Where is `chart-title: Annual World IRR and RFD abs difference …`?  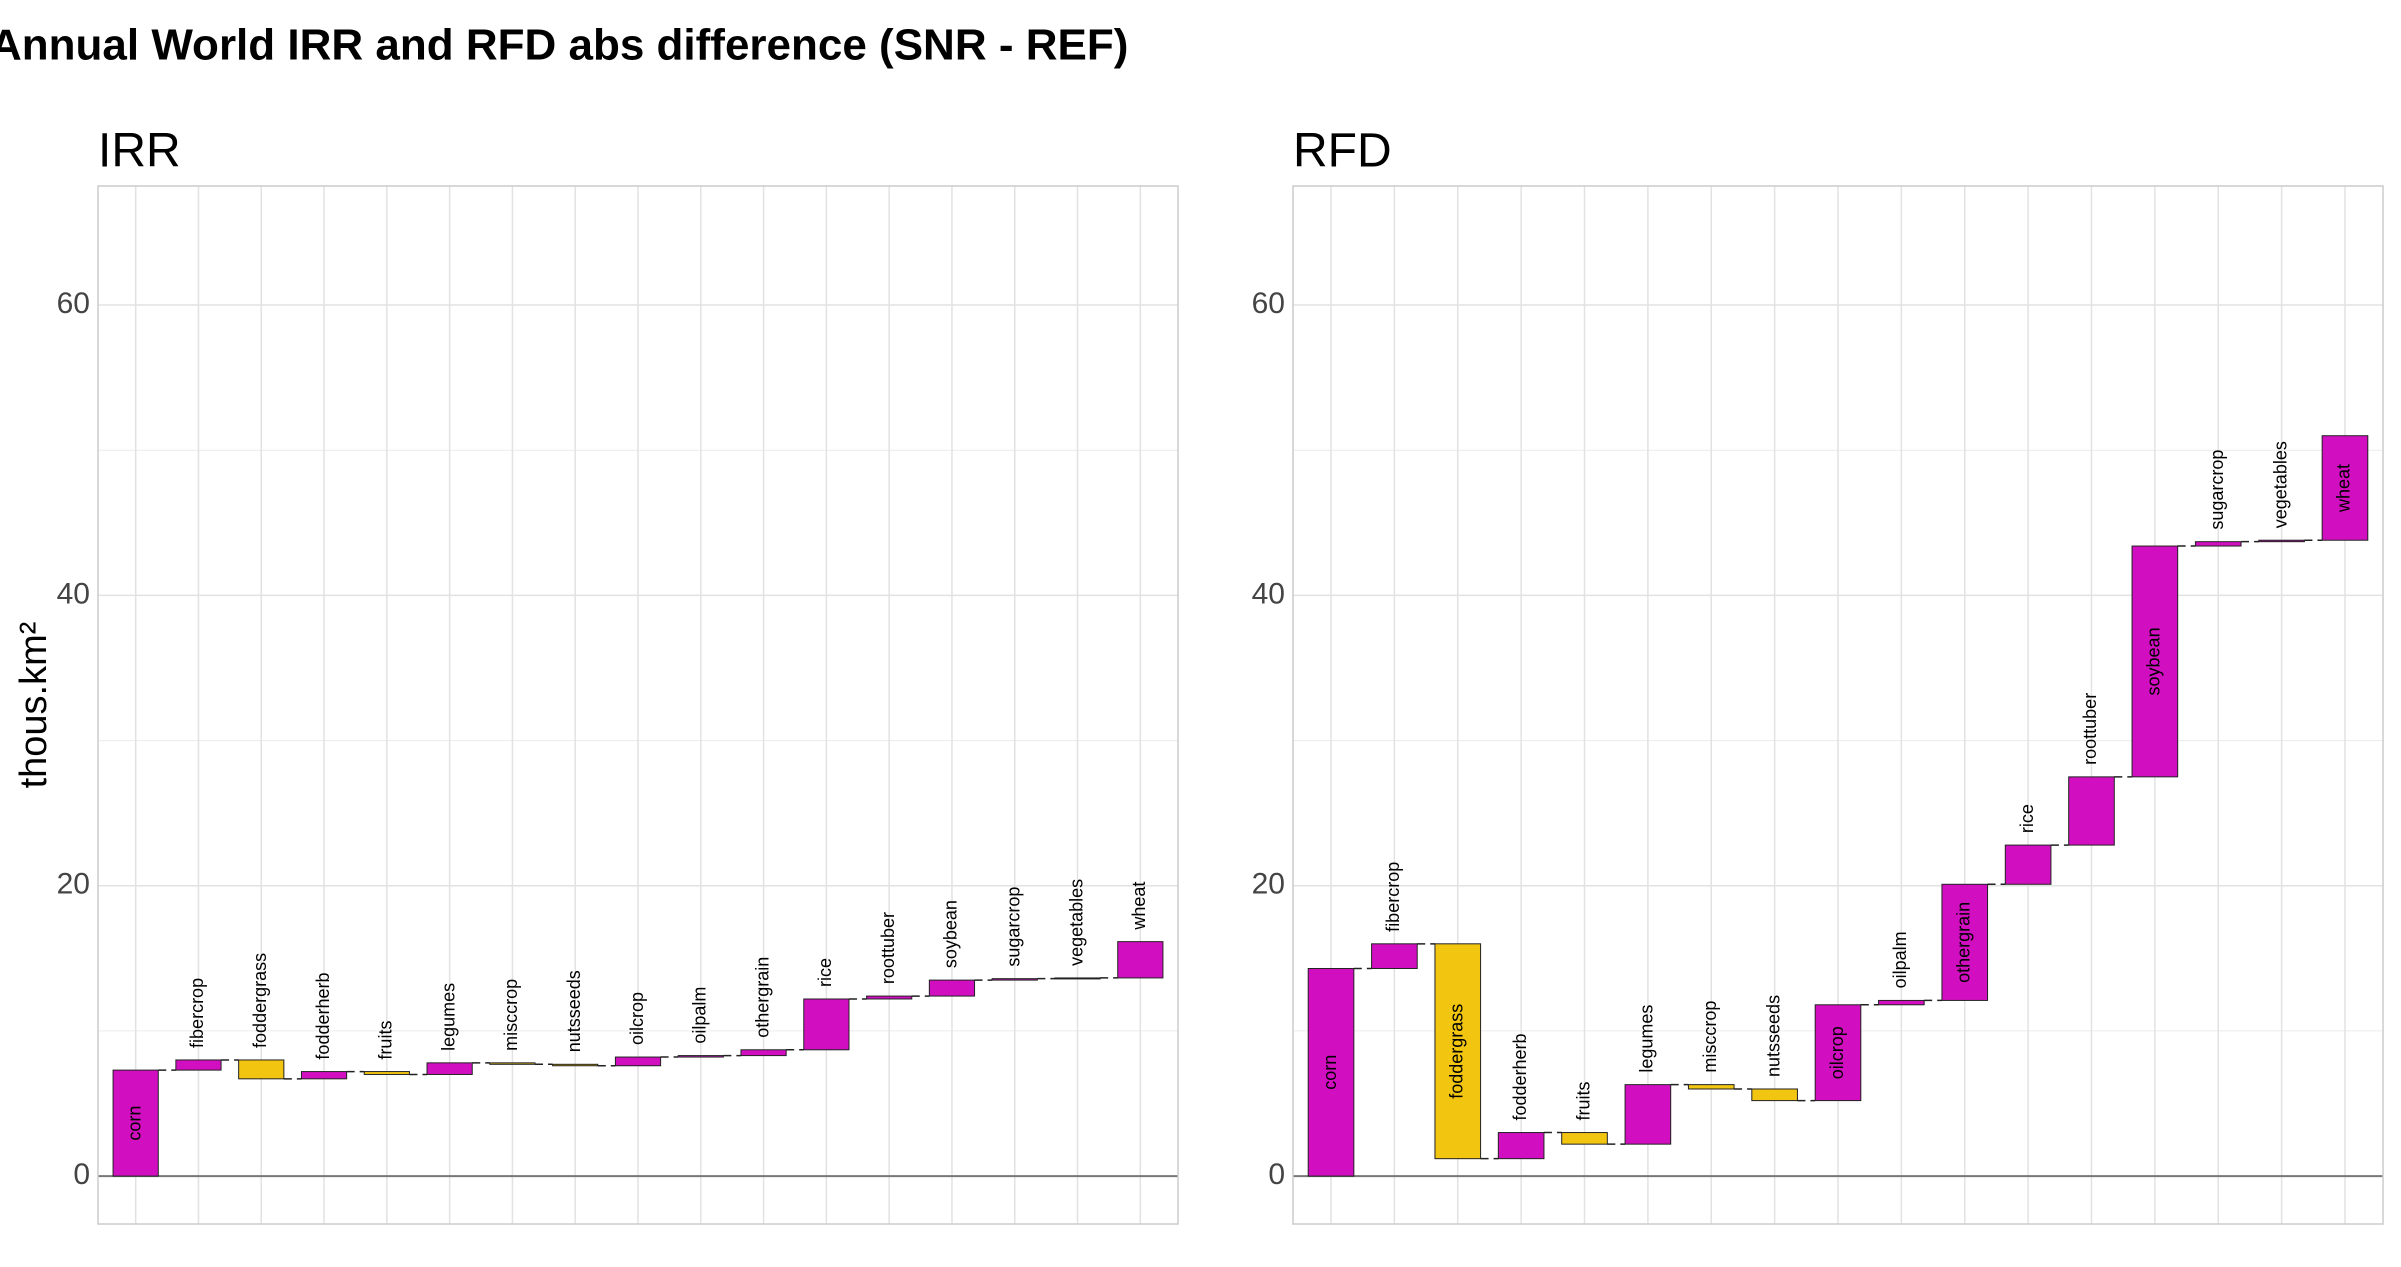
chart-title: Annual World IRR and RFD abs difference … is located at coordinates (564, 45).